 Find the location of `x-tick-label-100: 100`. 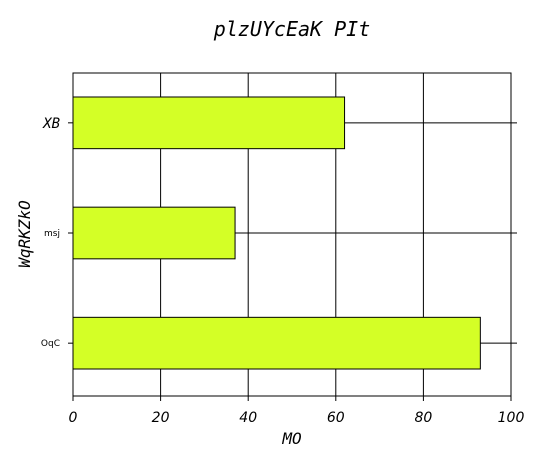

x-tick-label-100: 100 is located at coordinates (511, 418).